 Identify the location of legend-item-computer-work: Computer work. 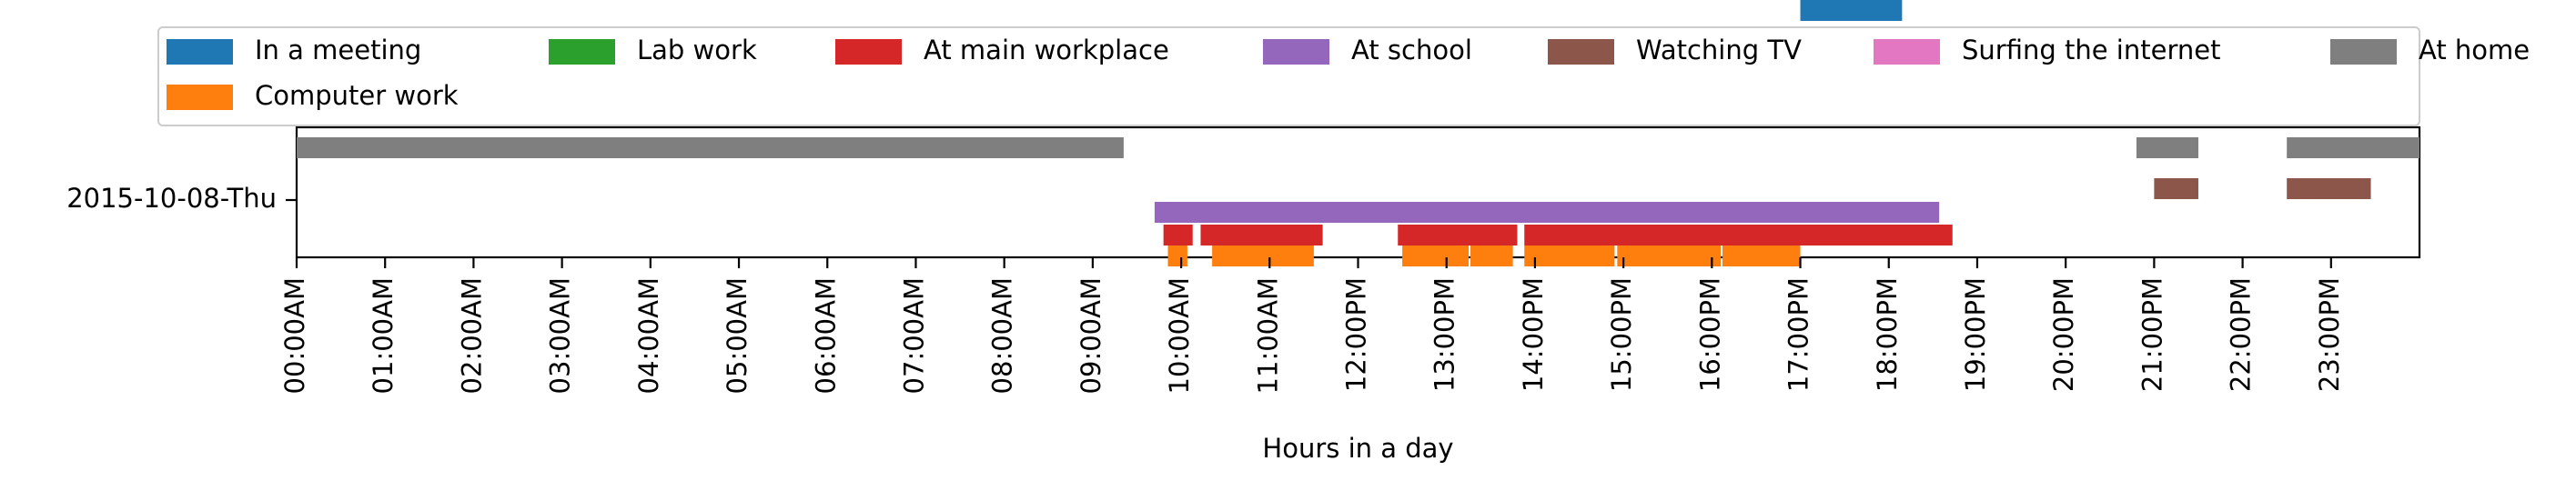
(313, 95).